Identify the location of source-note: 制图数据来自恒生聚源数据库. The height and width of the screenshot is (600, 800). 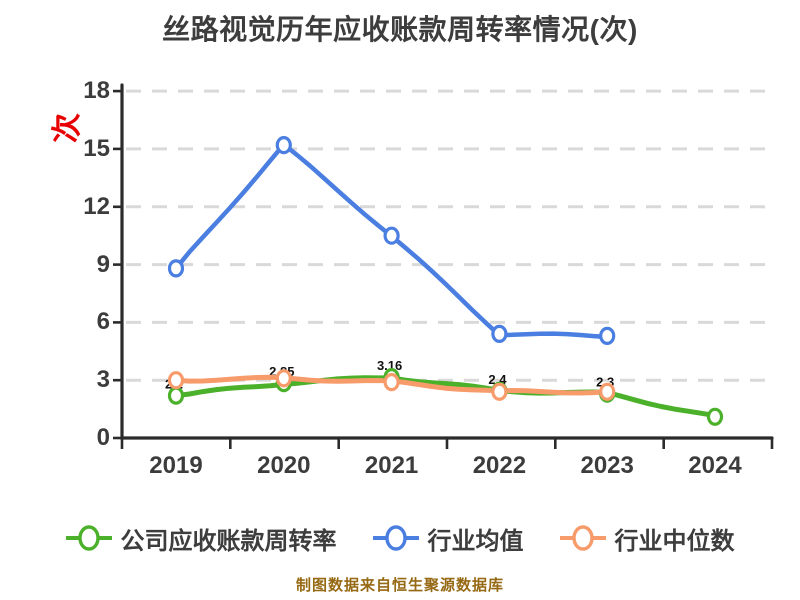
(399, 585).